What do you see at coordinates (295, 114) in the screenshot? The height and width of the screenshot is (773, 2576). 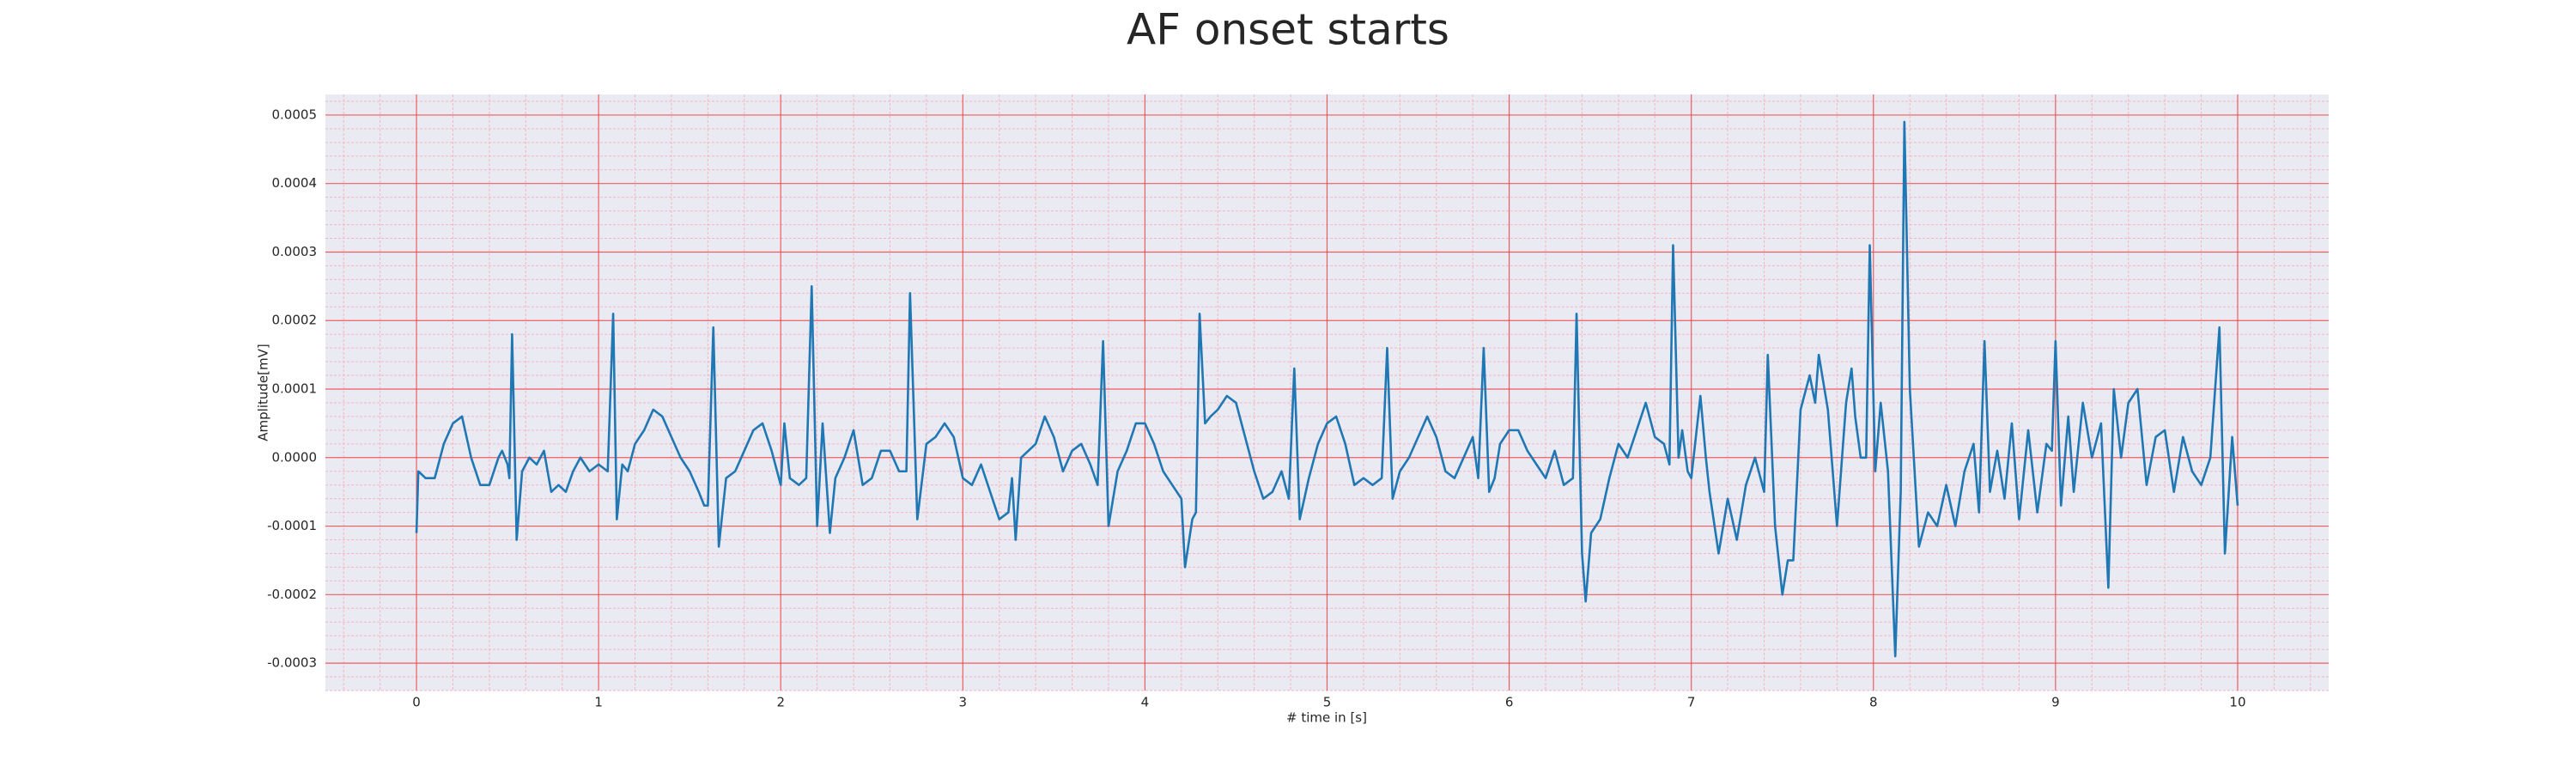 I see `y-tick-label: 0.0005` at bounding box center [295, 114].